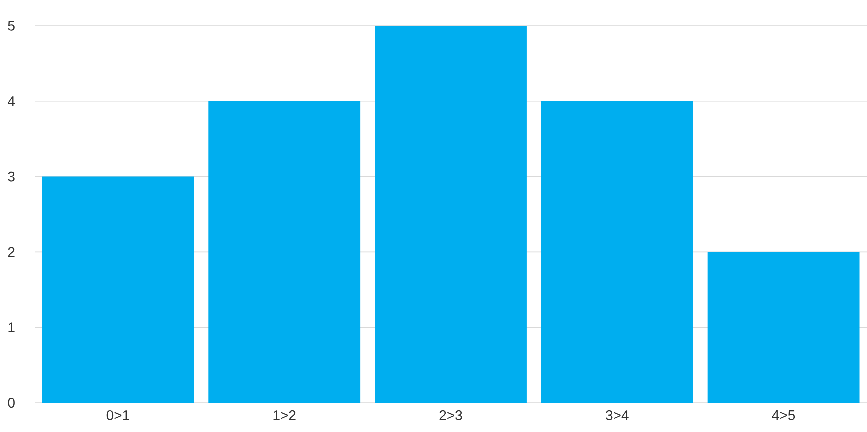 Image resolution: width=867 pixels, height=432 pixels. Describe the element at coordinates (11, 26) in the screenshot. I see `y-tick-label: 5` at that location.